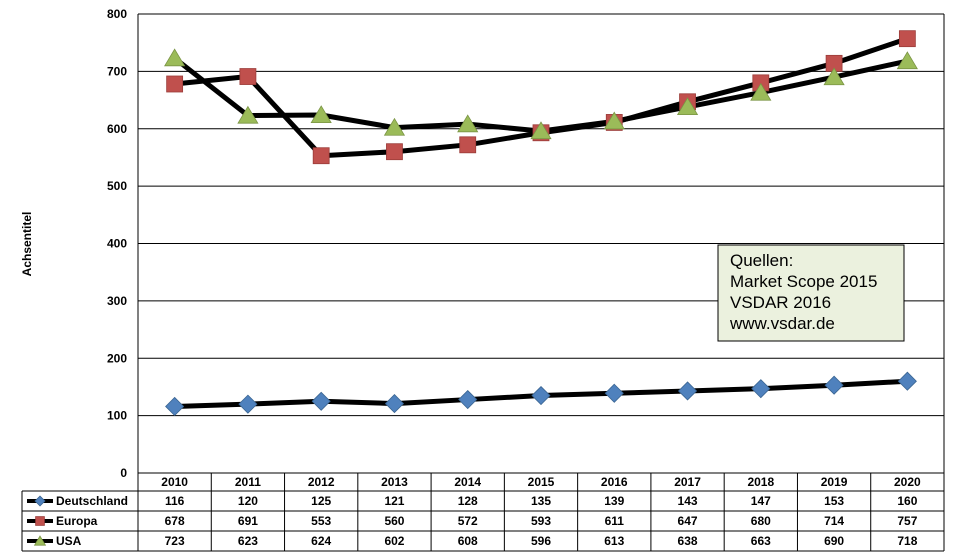  I want to click on legend-label: USA, so click(69, 541).